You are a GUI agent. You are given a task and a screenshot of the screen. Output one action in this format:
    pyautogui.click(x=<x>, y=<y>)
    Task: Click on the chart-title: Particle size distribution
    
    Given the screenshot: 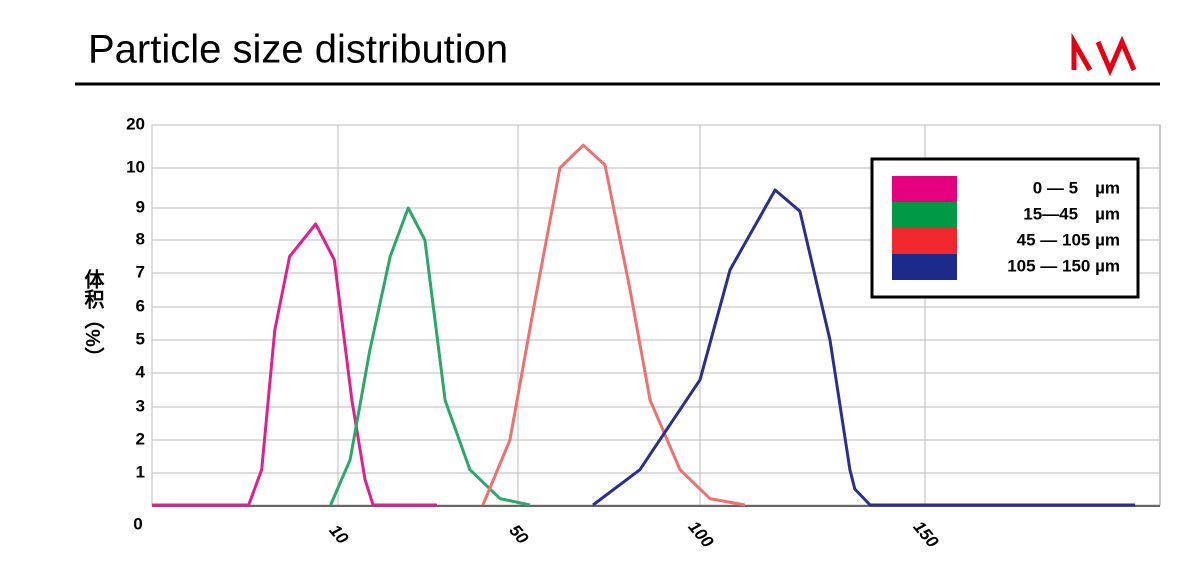 What is the action you would take?
    pyautogui.click(x=298, y=50)
    